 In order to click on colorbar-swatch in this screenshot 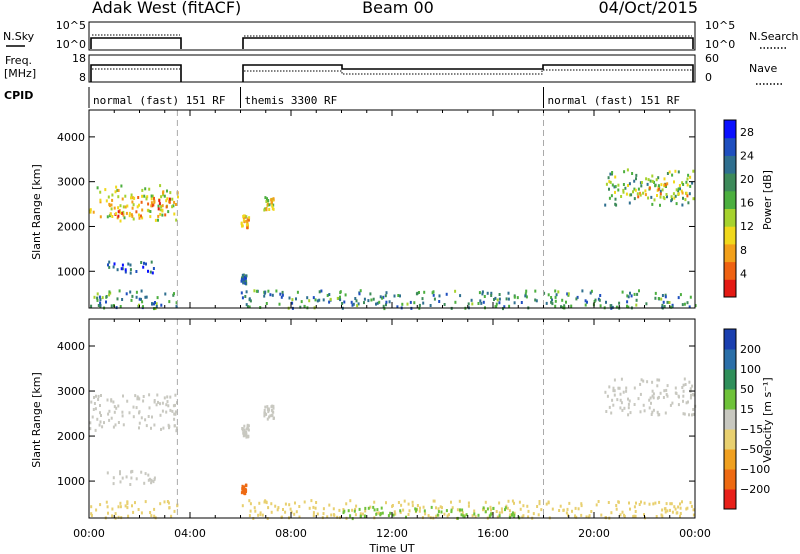, I will do `click(730, 182)`.